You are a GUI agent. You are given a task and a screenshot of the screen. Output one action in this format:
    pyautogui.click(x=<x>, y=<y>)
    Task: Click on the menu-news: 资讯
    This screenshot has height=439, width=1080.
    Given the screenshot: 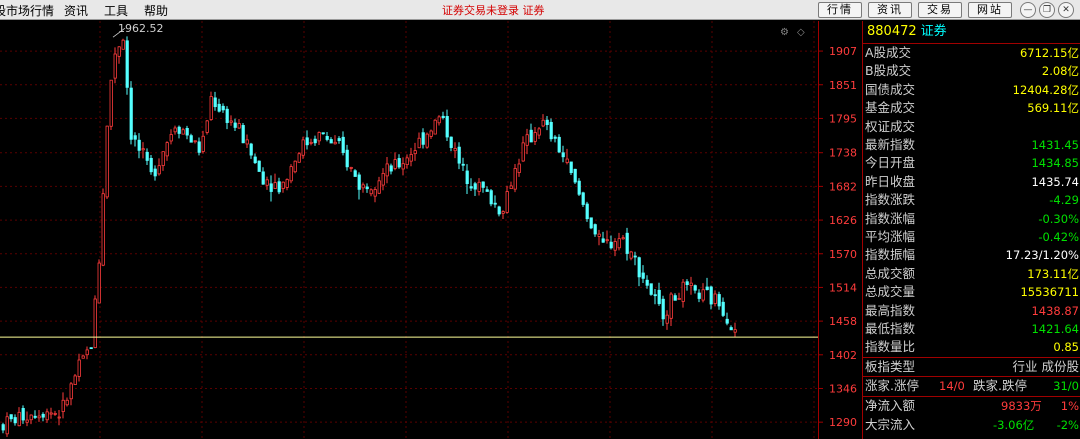 What is the action you would take?
    pyautogui.click(x=76, y=11)
    